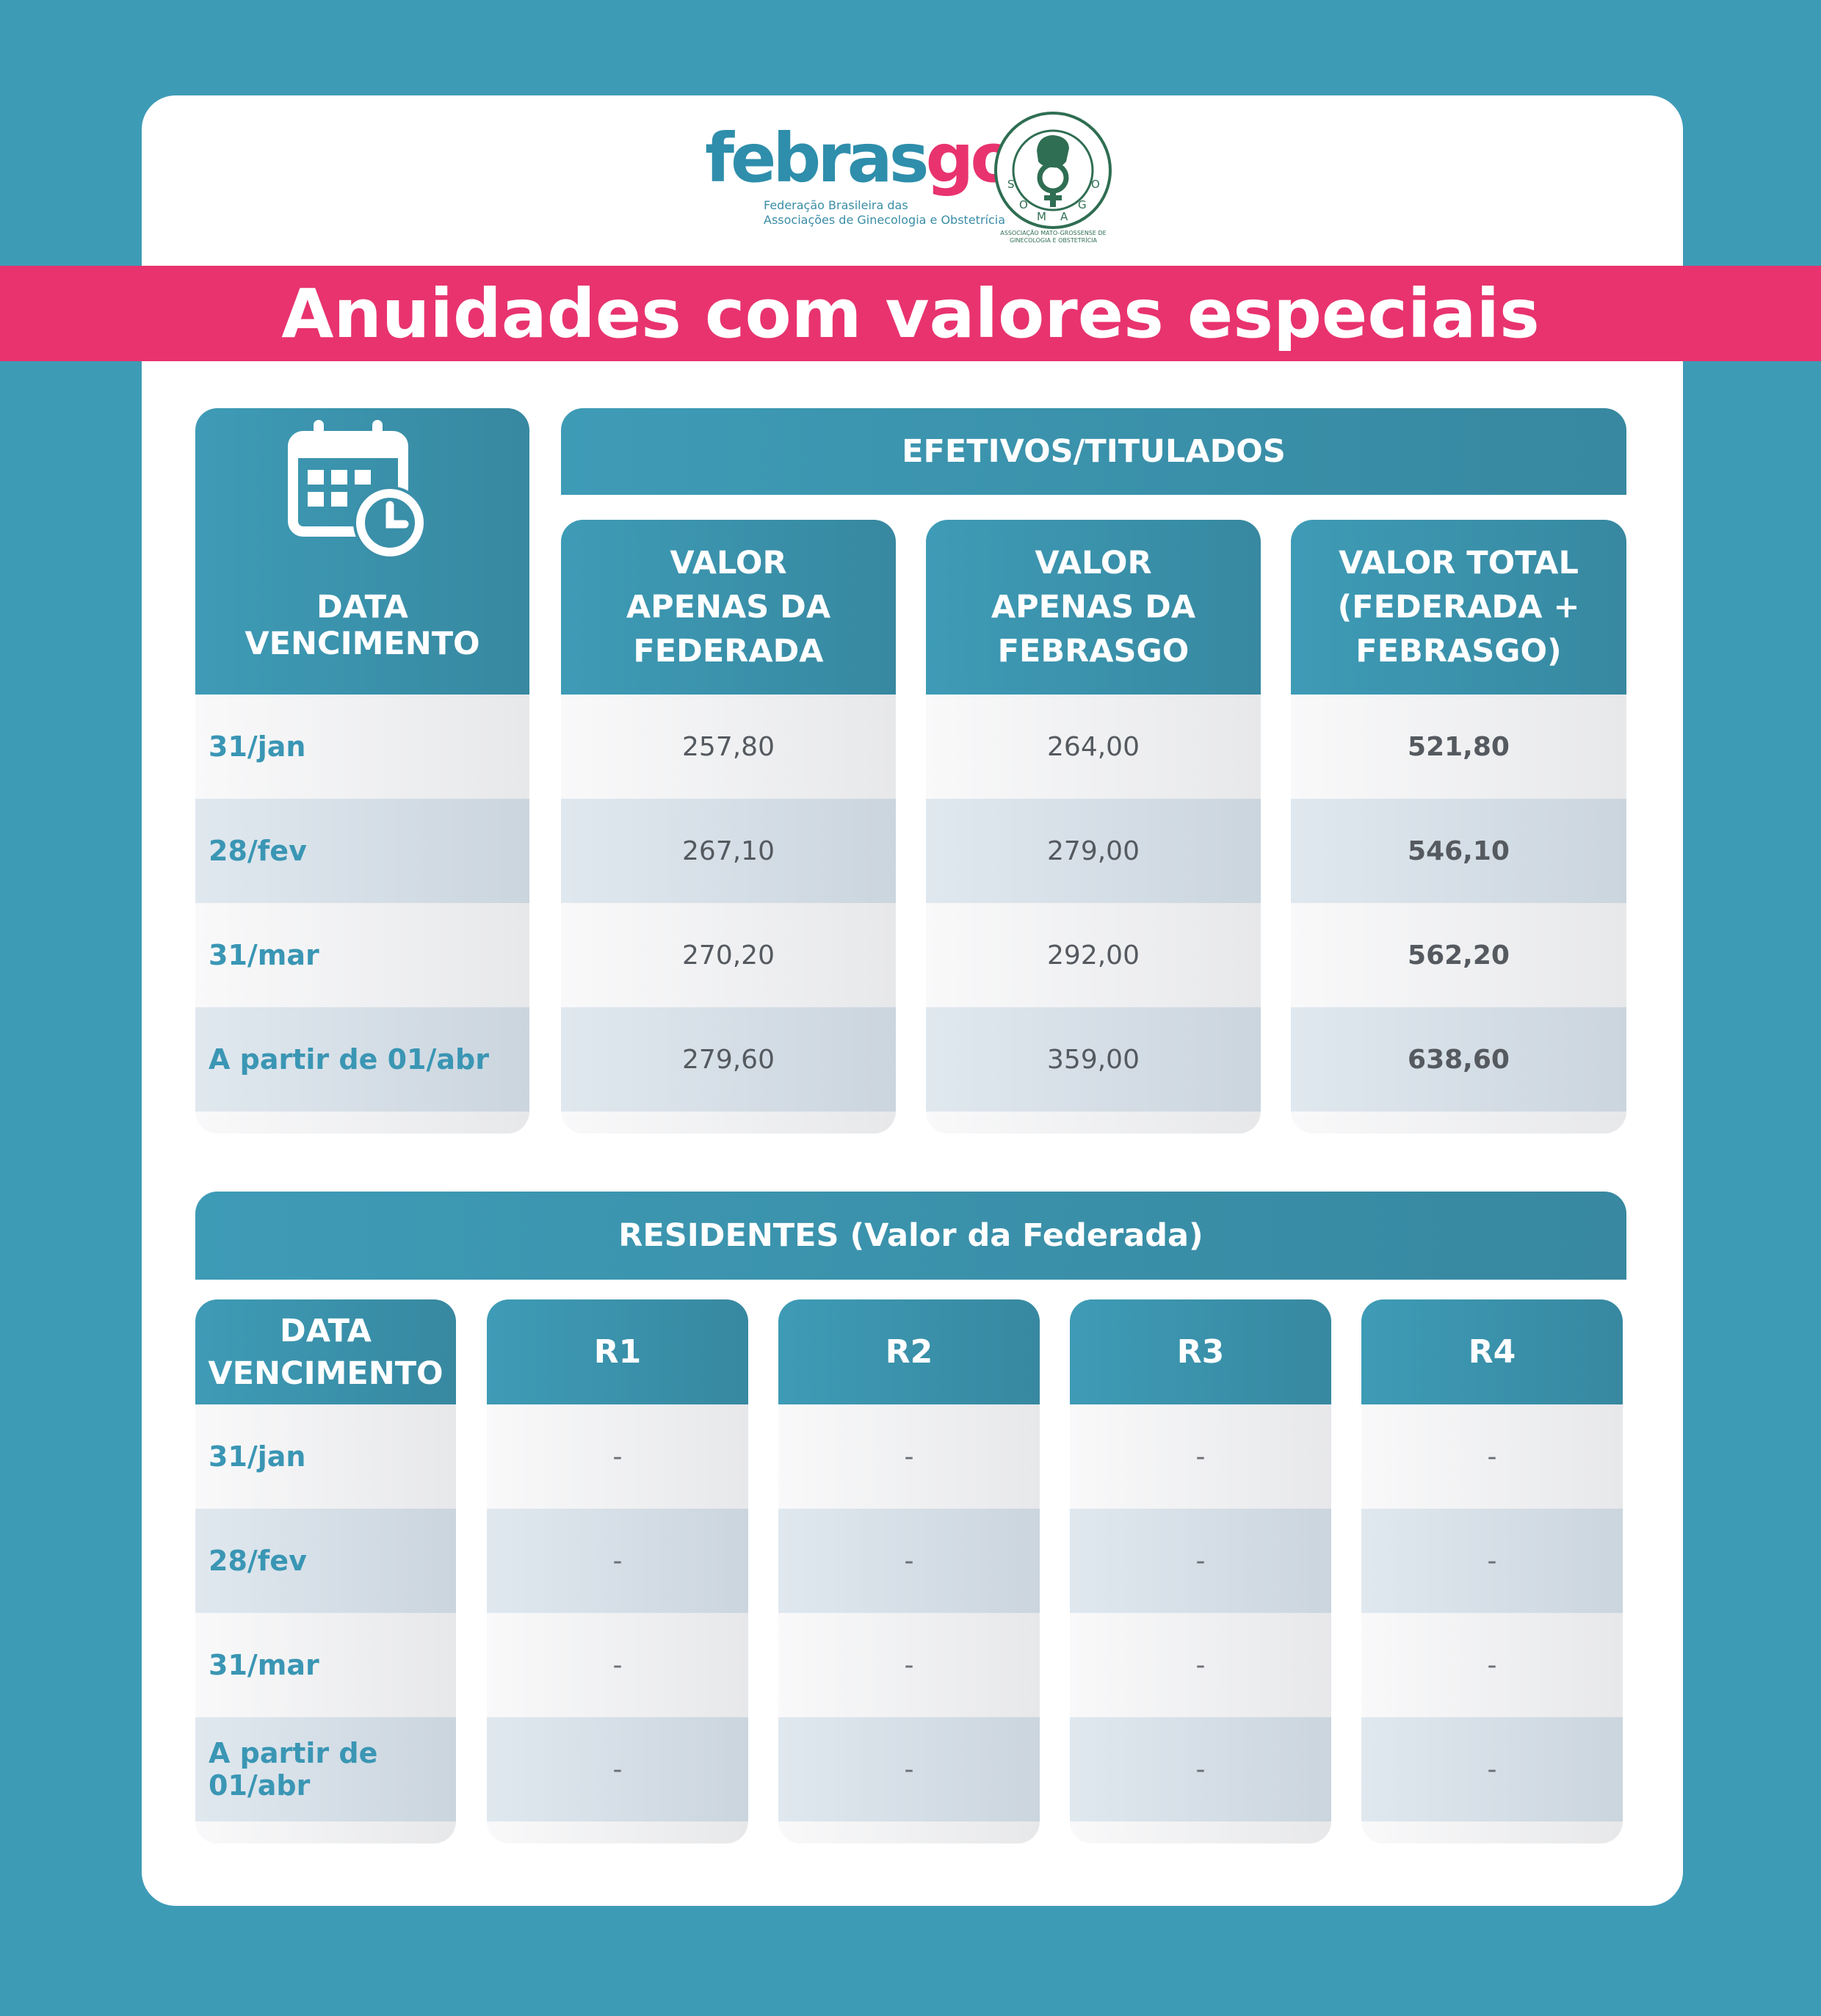 Image resolution: width=1821 pixels, height=2016 pixels. I want to click on header-valor-febrasgo-line-3: FEBRASGO, so click(1093, 651).